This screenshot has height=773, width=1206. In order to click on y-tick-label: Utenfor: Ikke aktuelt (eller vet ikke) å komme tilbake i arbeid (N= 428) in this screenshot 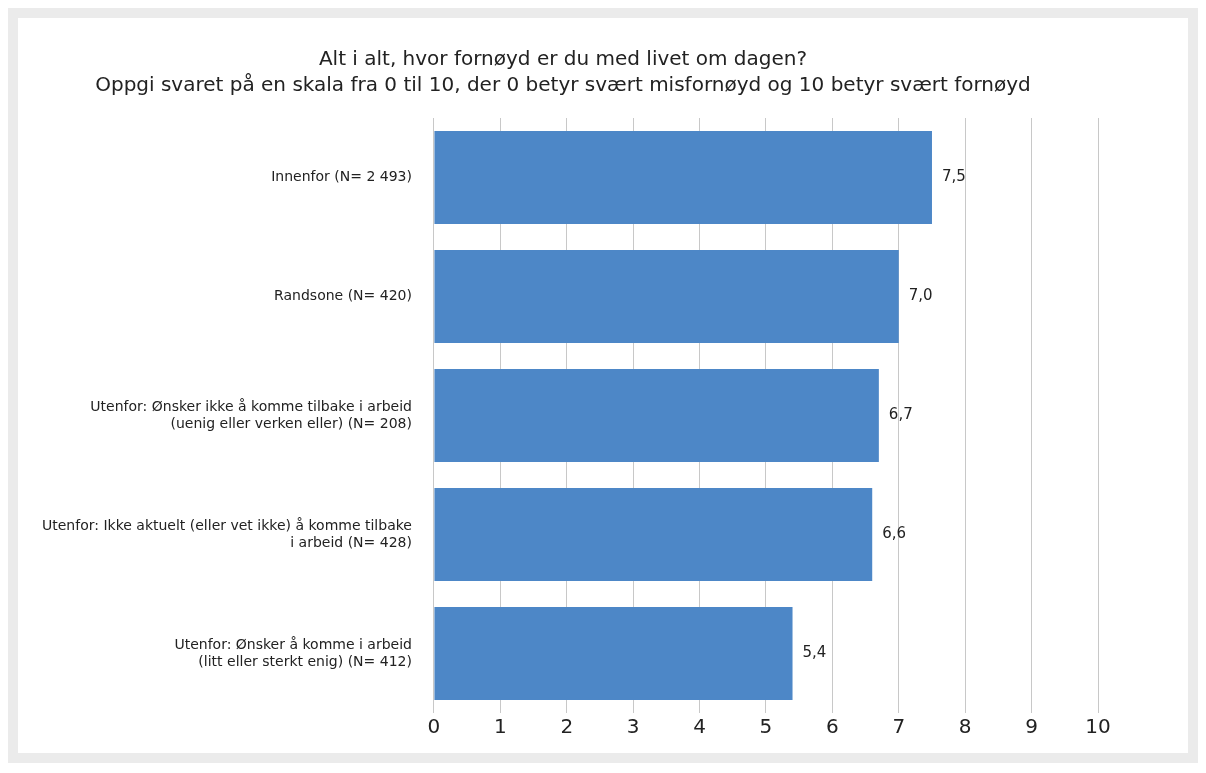, I will do `click(227, 533)`.